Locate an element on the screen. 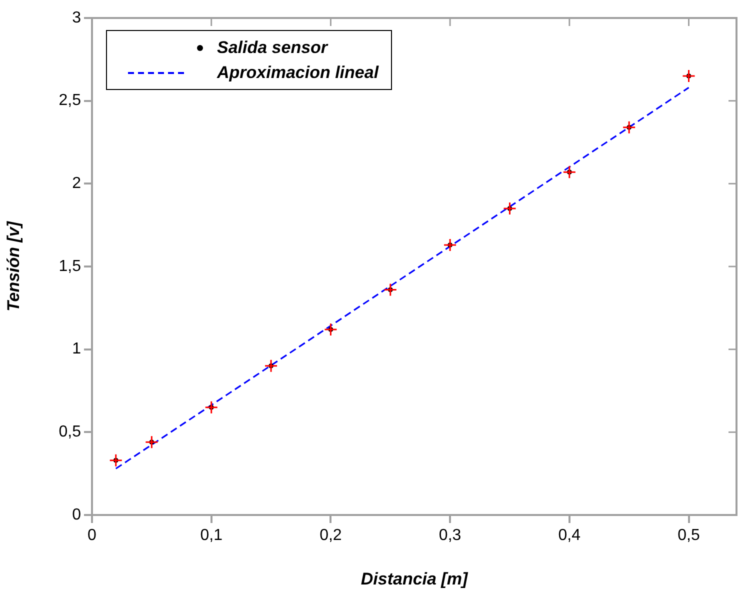 This screenshot has width=744, height=594. y-tick-label: 0,5 is located at coordinates (70, 432).